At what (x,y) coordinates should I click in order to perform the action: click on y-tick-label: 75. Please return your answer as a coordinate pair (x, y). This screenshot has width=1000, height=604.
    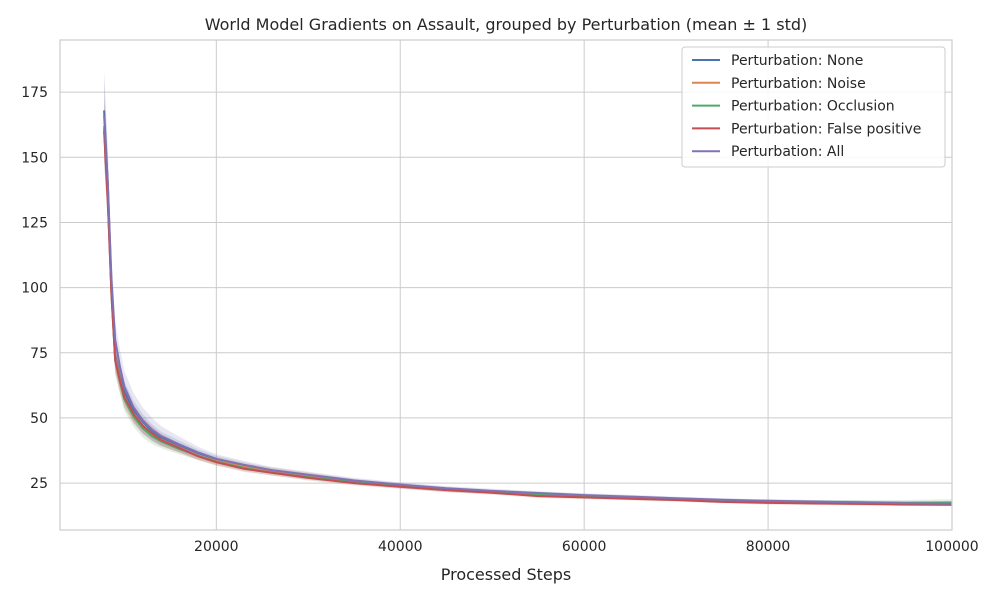
    Looking at the image, I should click on (39, 354).